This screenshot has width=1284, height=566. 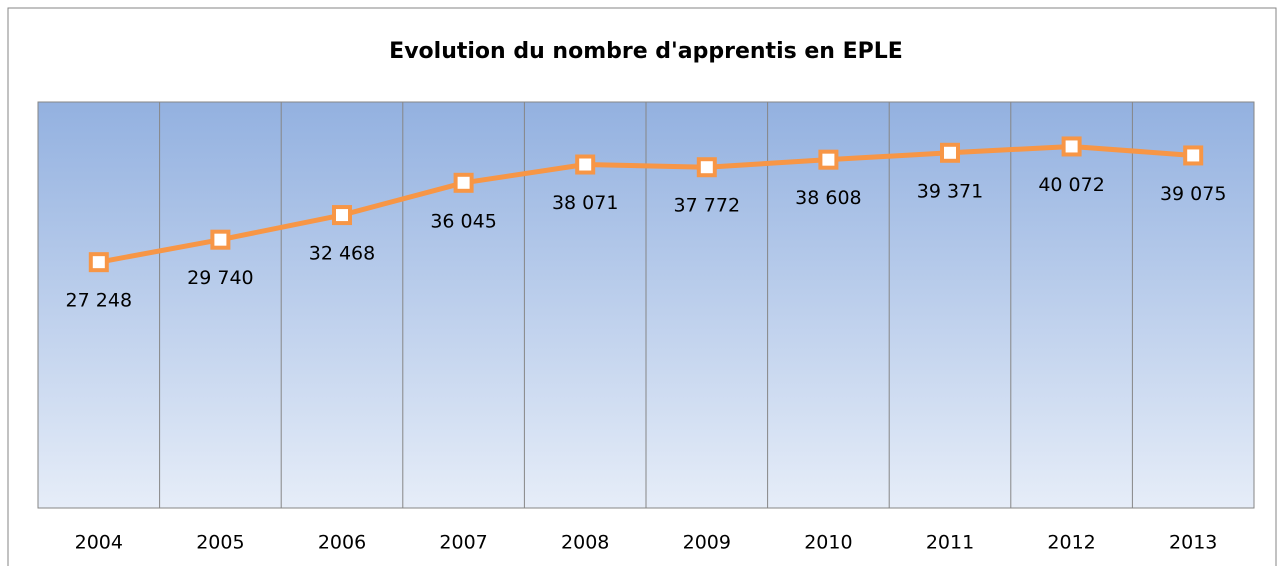 I want to click on data-label: 37 772, so click(x=707, y=206).